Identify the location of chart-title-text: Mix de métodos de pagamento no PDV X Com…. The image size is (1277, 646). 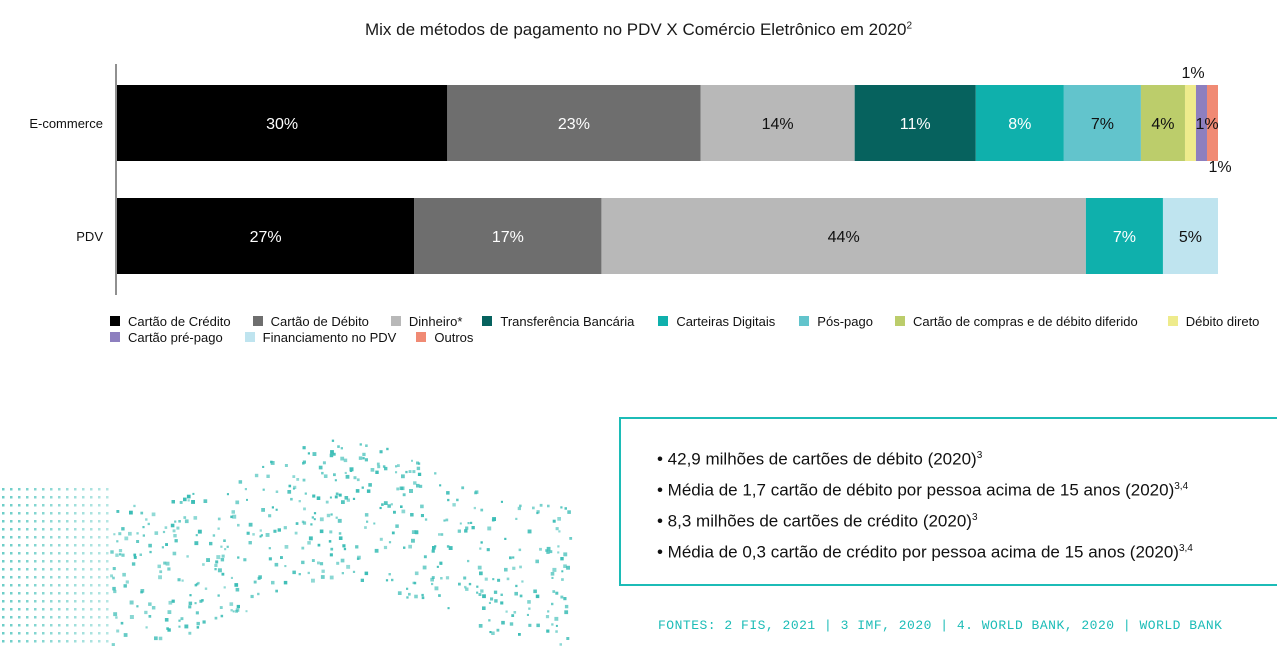
(635, 29).